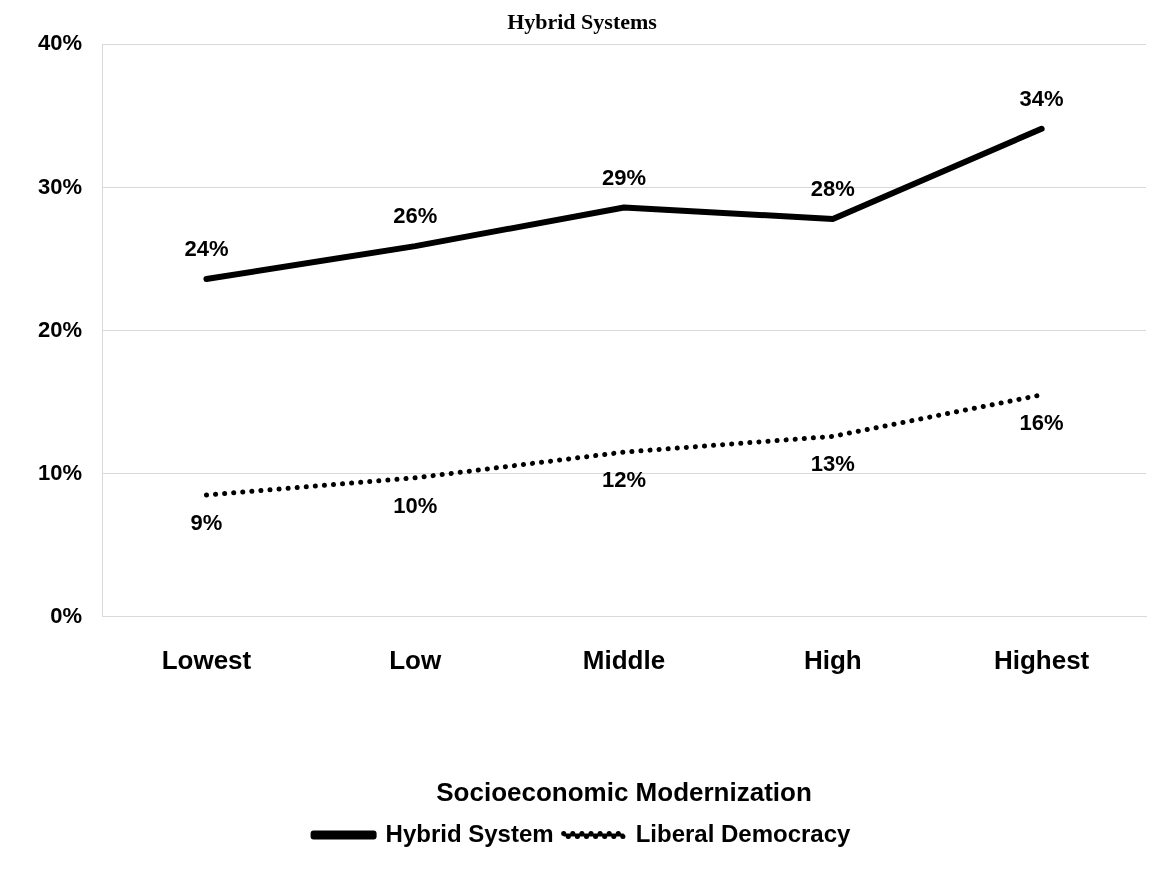 The height and width of the screenshot is (875, 1174). What do you see at coordinates (1041, 660) in the screenshot?
I see `x-tick-label: Highest` at bounding box center [1041, 660].